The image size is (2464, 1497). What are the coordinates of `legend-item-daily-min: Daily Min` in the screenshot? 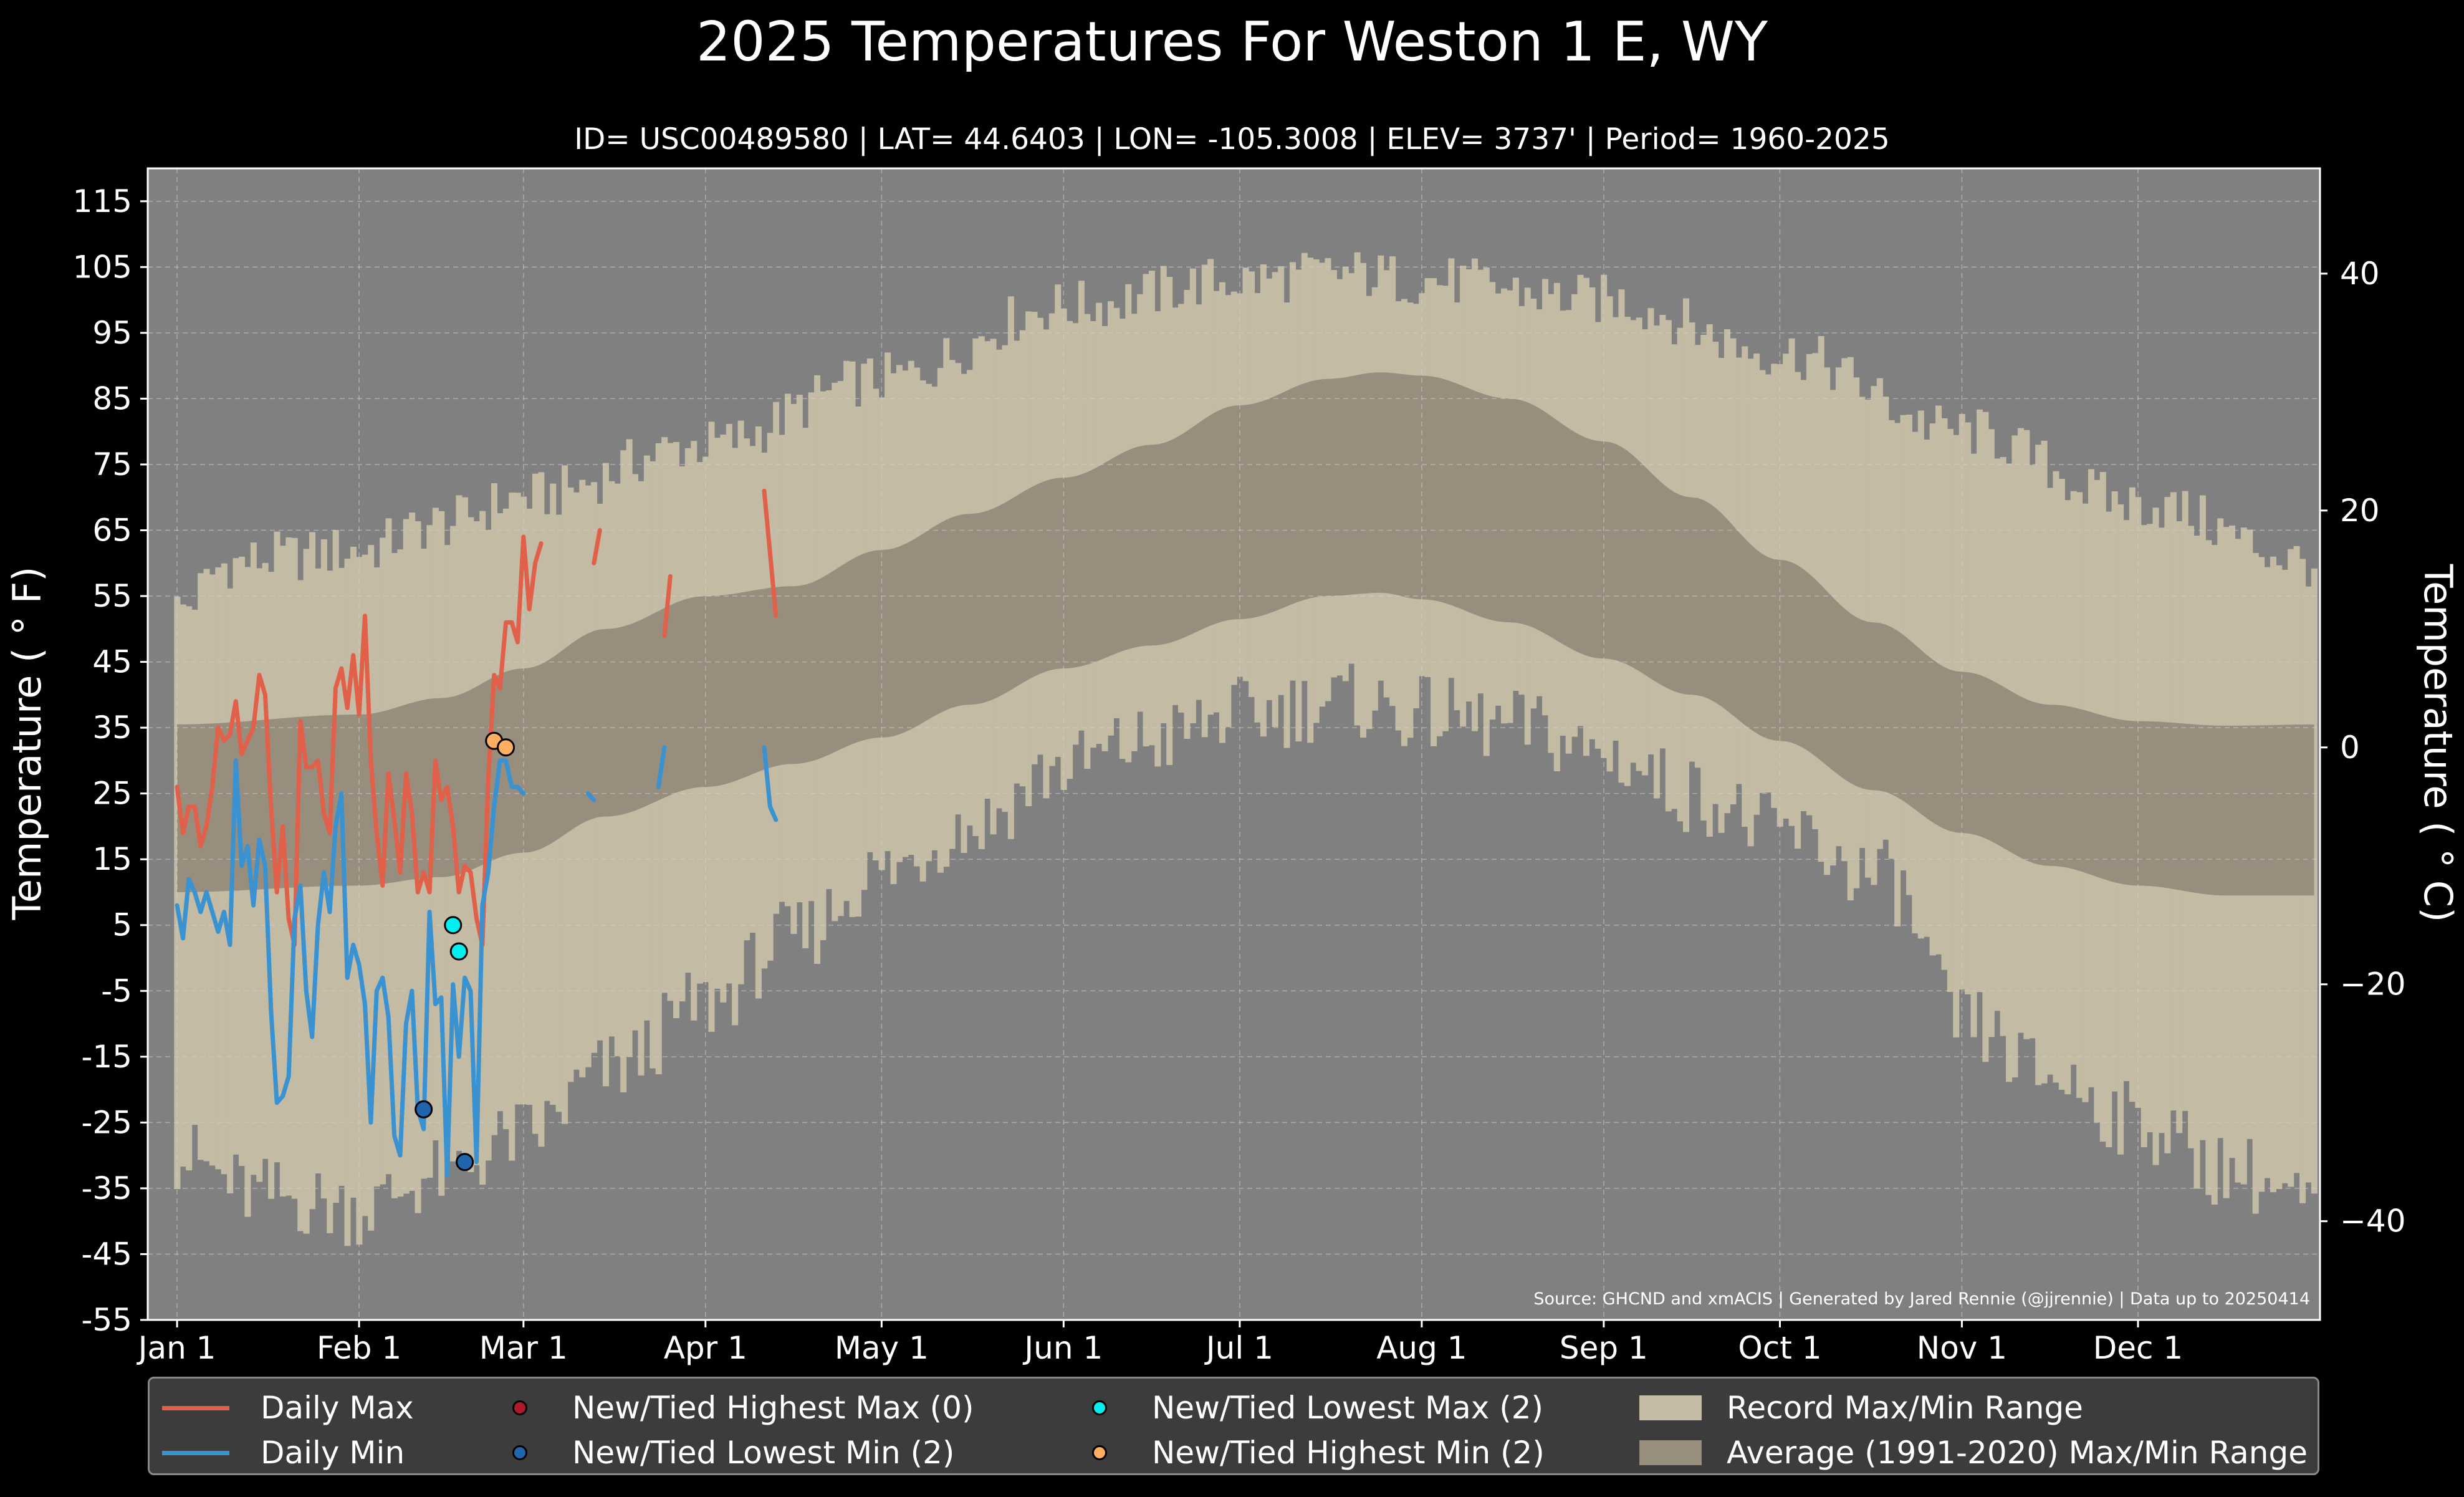 It's located at (283, 1453).